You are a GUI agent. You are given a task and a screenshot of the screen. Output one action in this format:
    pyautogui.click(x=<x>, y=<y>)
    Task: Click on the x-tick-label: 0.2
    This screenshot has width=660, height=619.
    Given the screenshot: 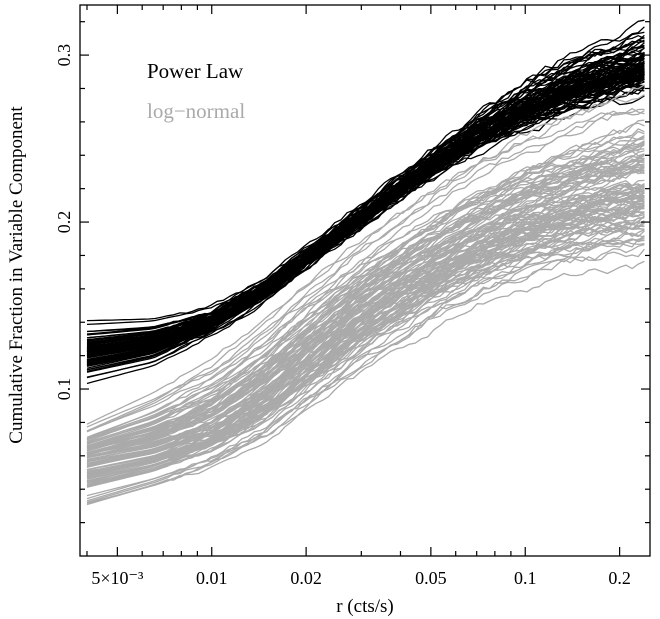 What is the action you would take?
    pyautogui.click(x=619, y=578)
    